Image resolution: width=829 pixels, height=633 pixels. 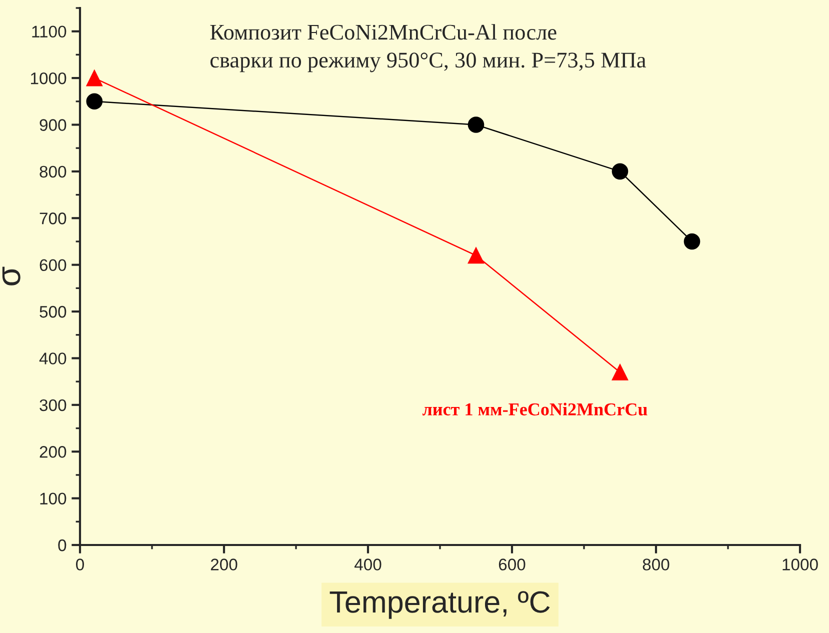 I want to click on y-tick-label: 500, so click(x=53, y=312).